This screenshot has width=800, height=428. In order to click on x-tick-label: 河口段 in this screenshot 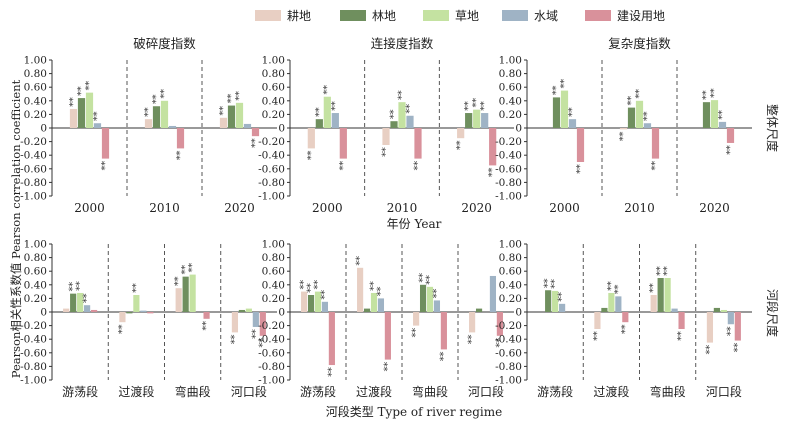, I will do `click(724, 391)`.